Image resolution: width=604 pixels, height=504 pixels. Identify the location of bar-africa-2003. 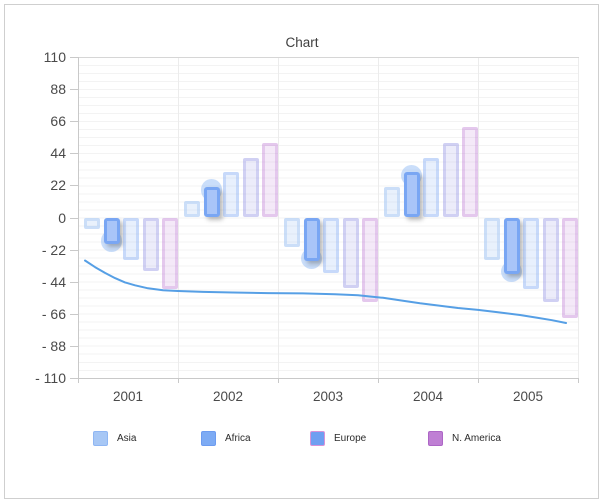
(311, 239).